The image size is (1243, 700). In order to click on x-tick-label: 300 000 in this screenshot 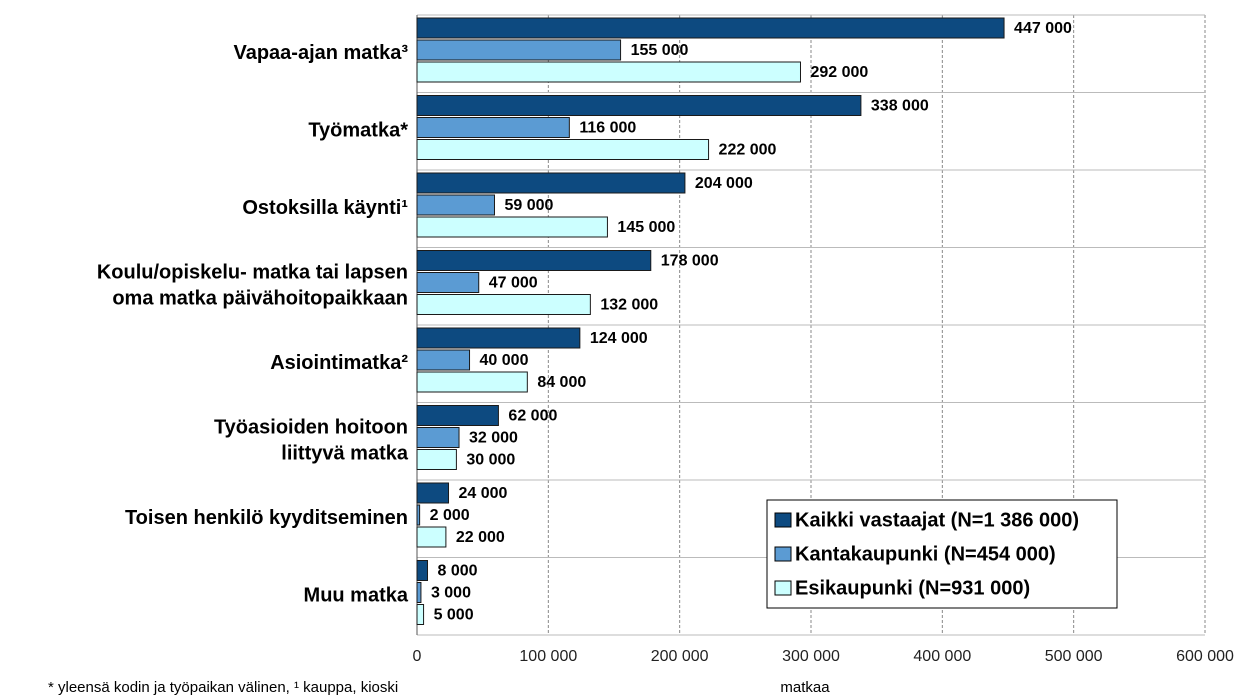, I will do `click(811, 656)`.